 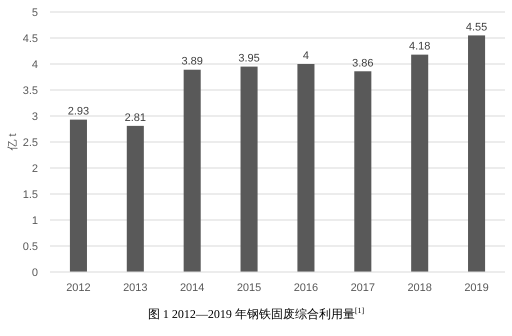 What do you see at coordinates (30, 143) in the screenshot?
I see `y-tick-label: 2.5` at bounding box center [30, 143].